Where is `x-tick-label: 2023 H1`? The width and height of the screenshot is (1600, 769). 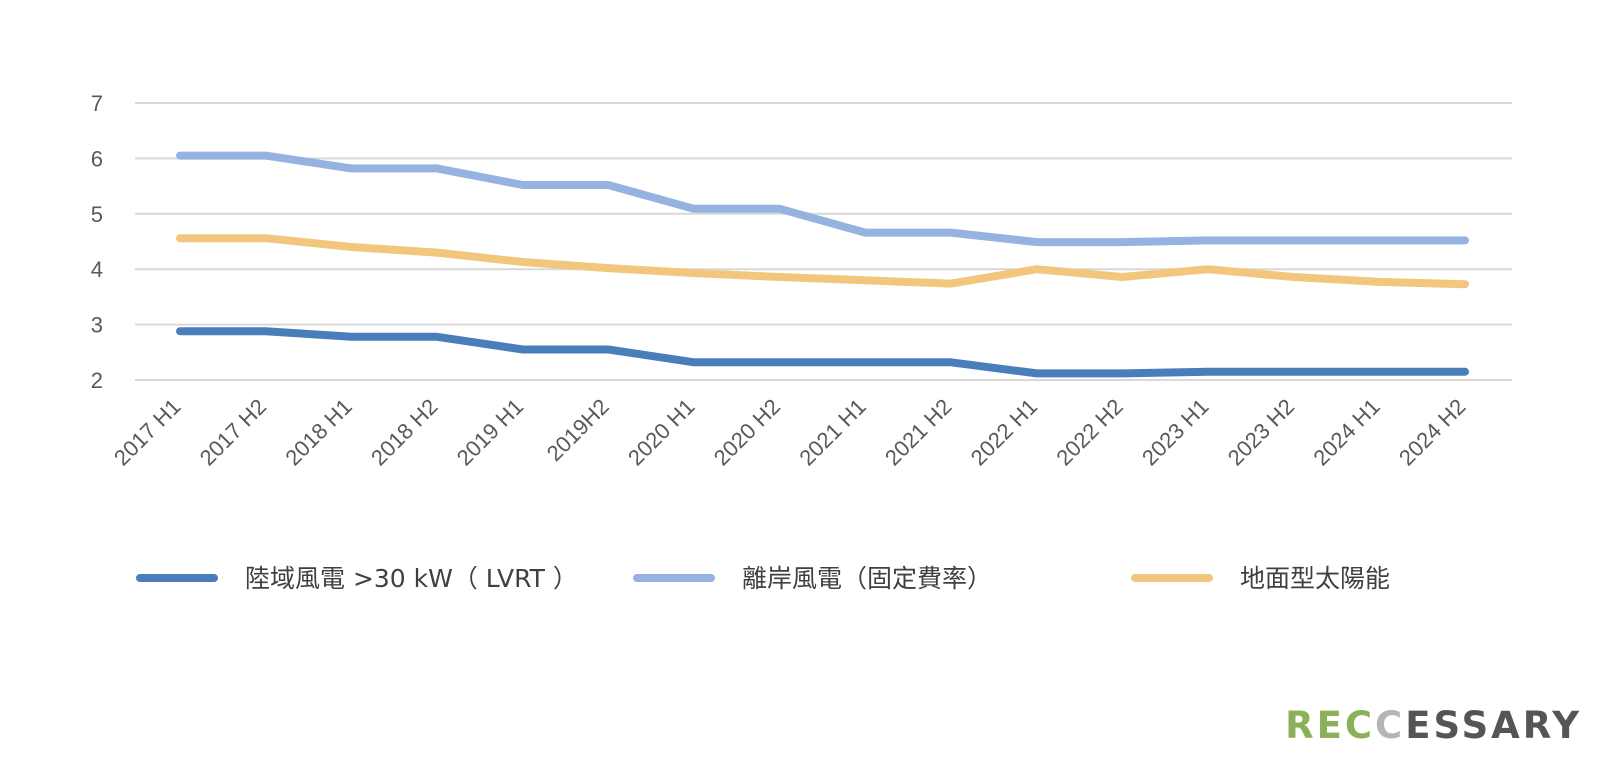
x-tick-label: 2023 H1 is located at coordinates (1175, 432).